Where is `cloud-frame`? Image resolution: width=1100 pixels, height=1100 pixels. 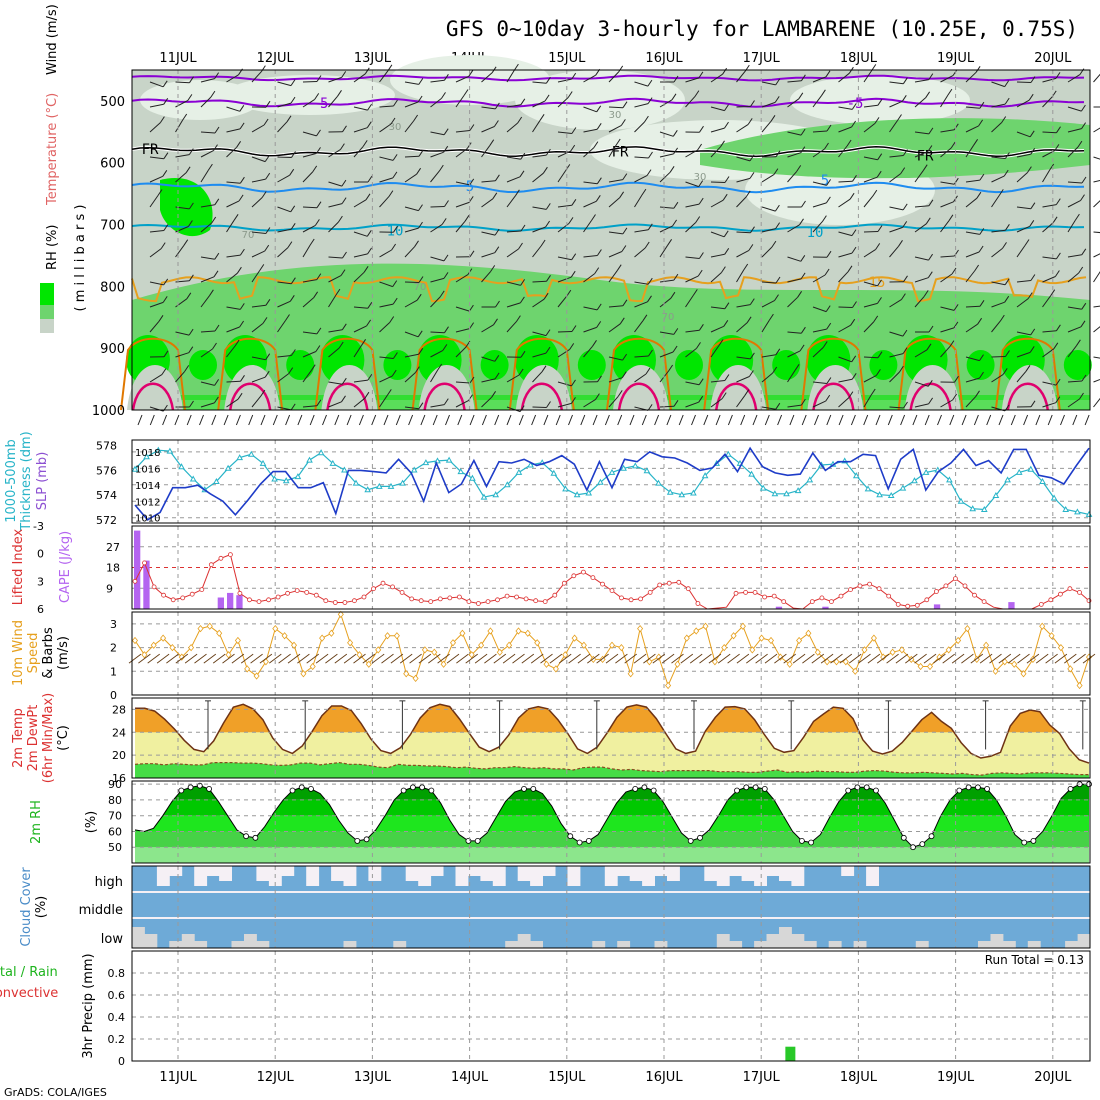 cloud-frame is located at coordinates (611, 907).